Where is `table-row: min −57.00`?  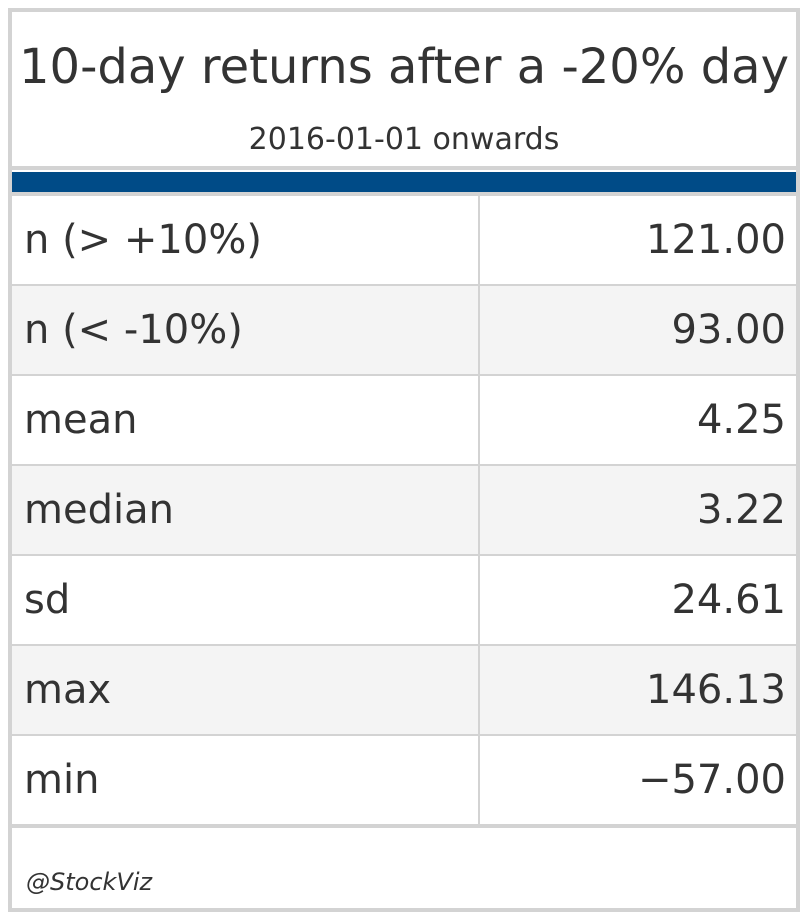 table-row: min −57.00 is located at coordinates (404, 782).